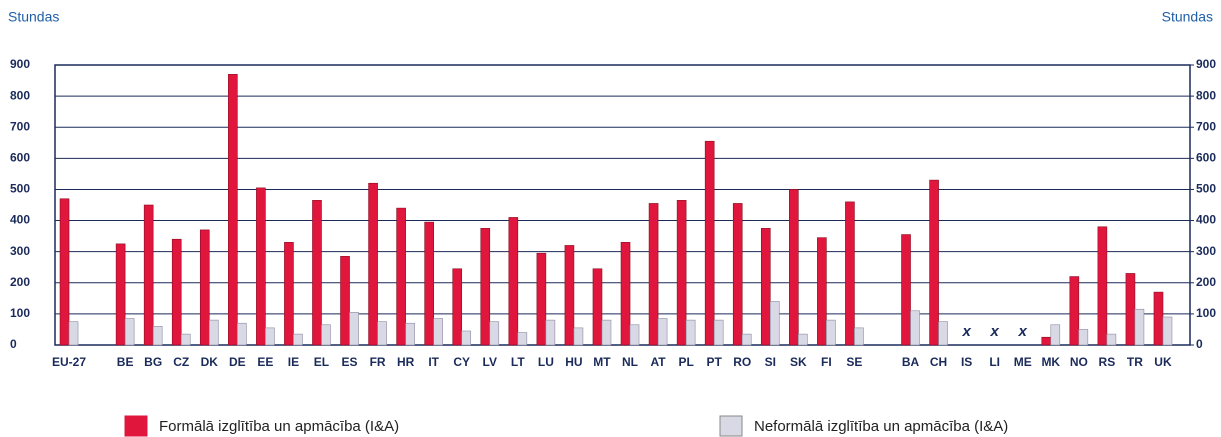 This screenshot has height=437, width=1221. Describe the element at coordinates (798, 362) in the screenshot. I see `x-tick-label: SK` at that location.